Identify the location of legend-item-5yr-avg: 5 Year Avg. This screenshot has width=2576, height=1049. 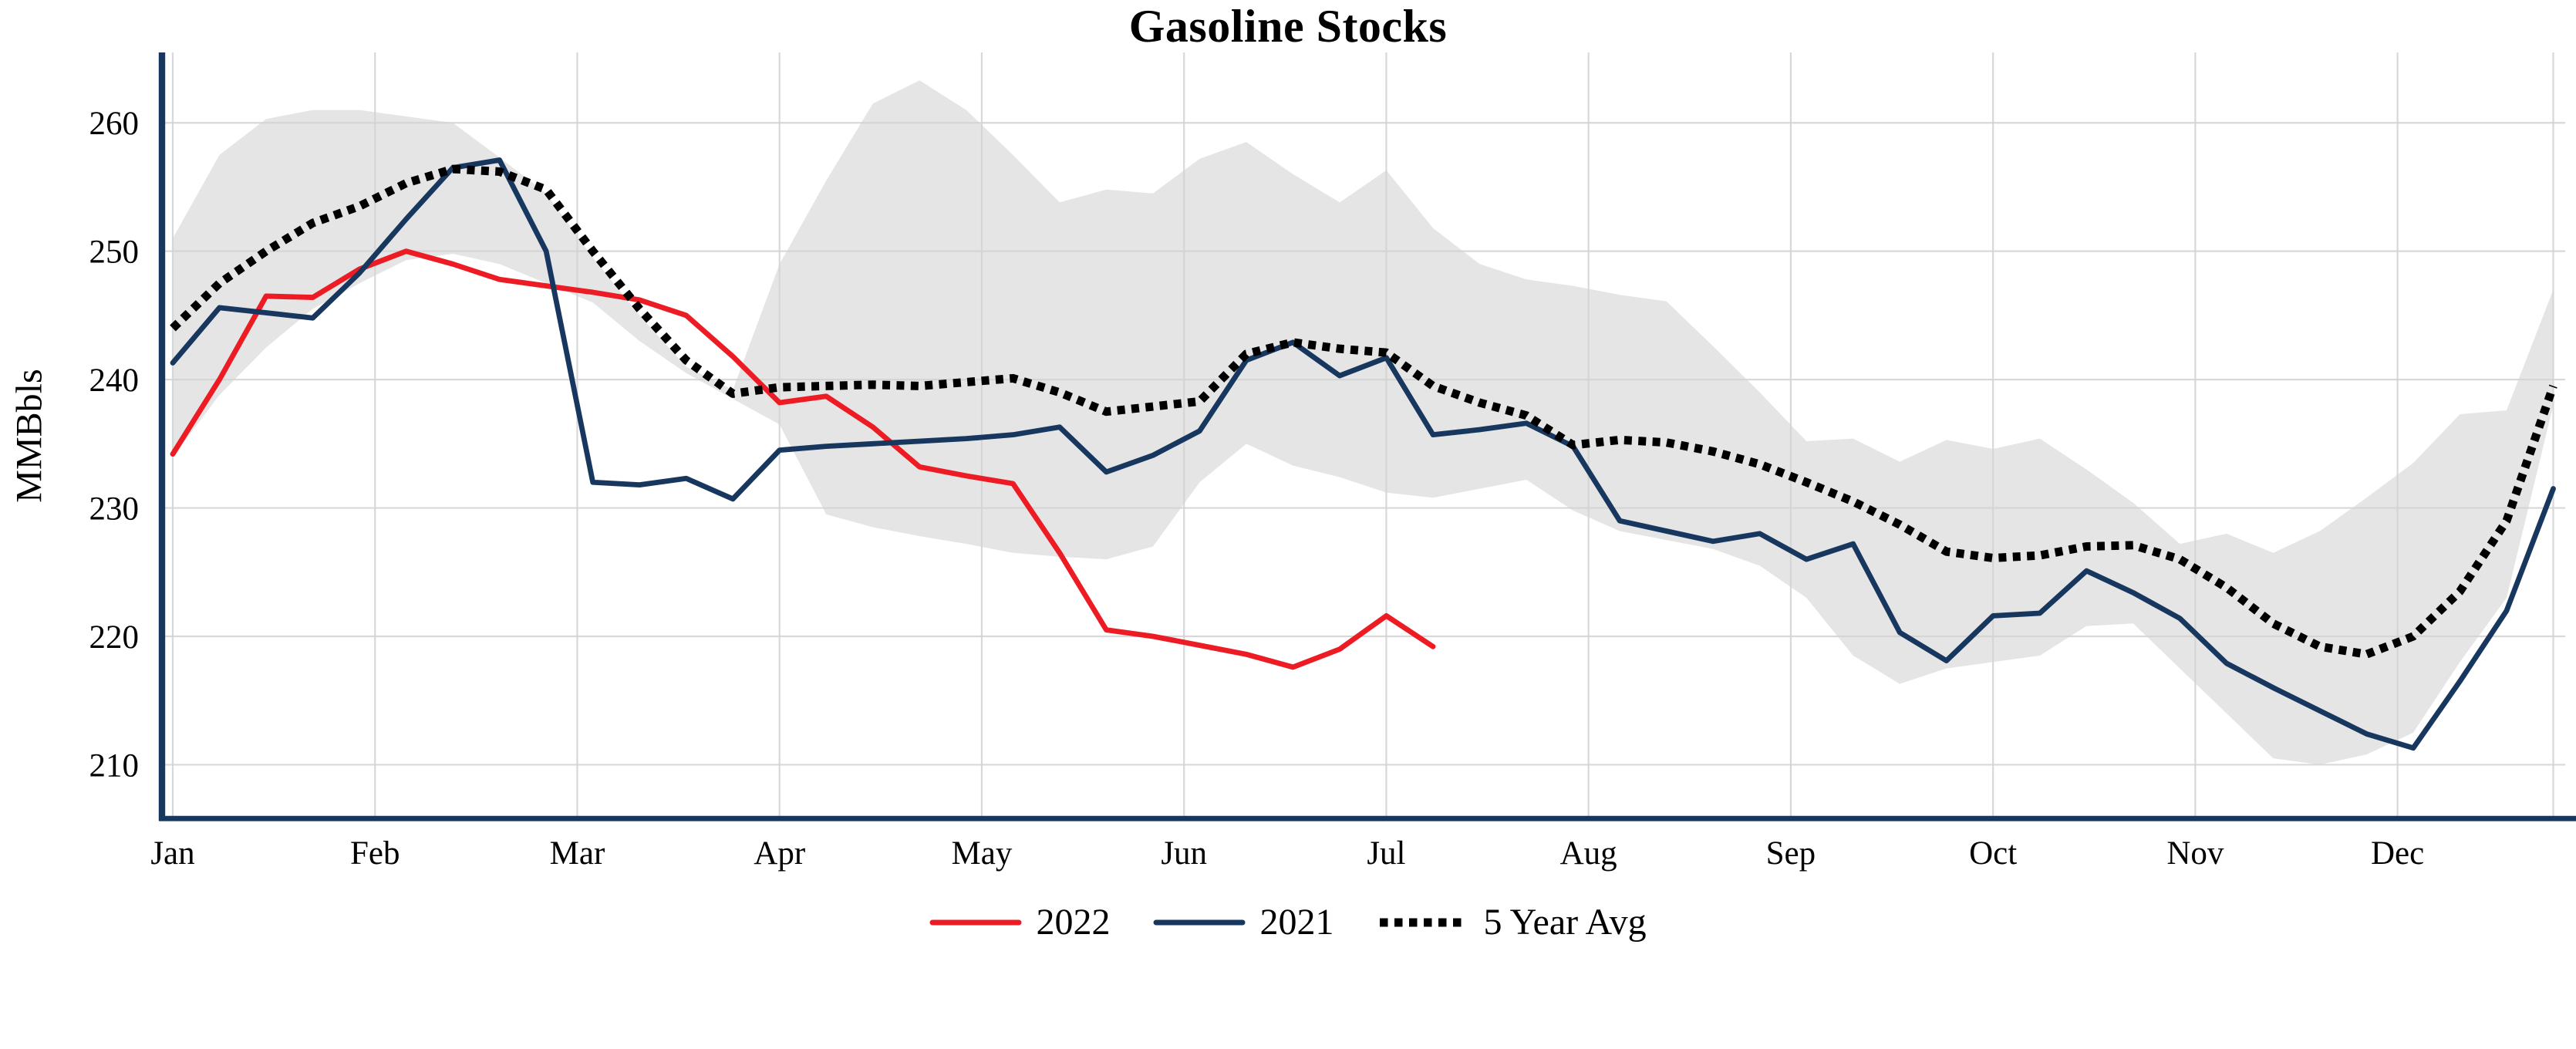
(1512, 922).